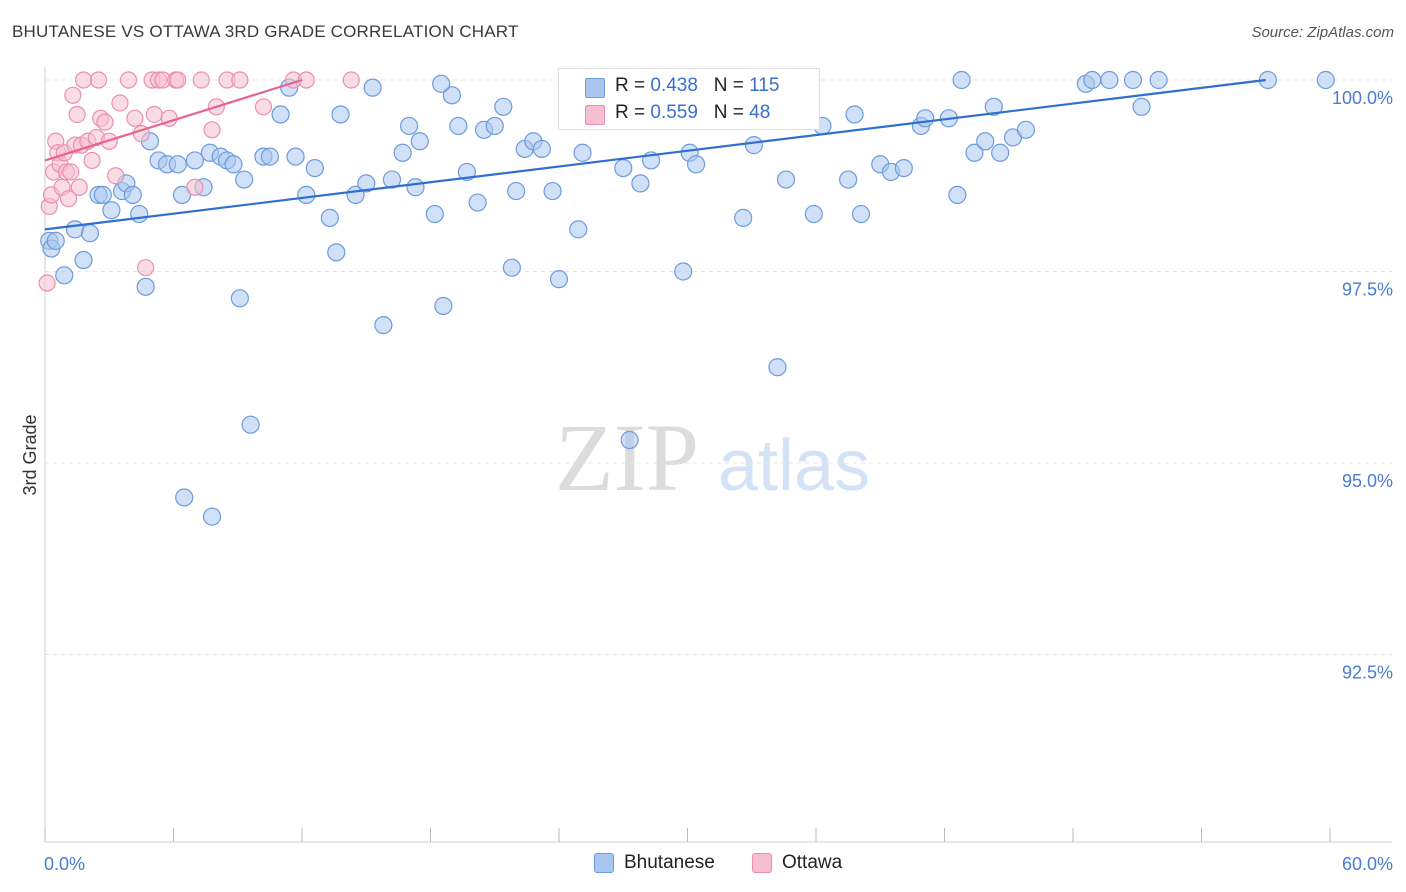 The height and width of the screenshot is (892, 1406). What do you see at coordinates (794, 466) in the screenshot?
I see `watermark-atlas: atlas` at bounding box center [794, 466].